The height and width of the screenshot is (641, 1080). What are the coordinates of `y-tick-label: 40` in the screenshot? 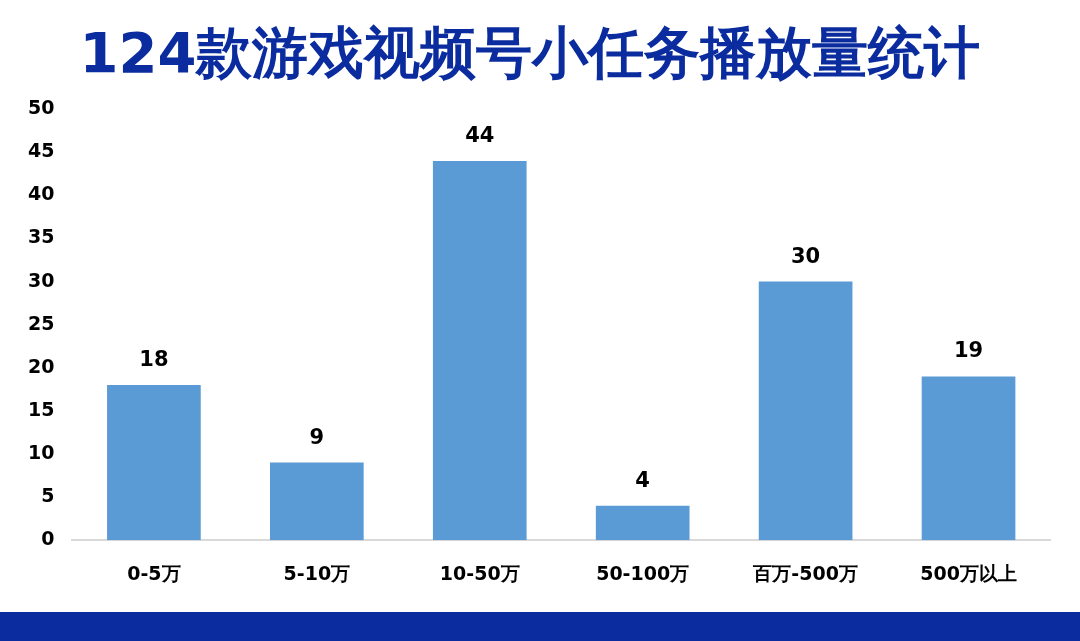 It's located at (41, 193).